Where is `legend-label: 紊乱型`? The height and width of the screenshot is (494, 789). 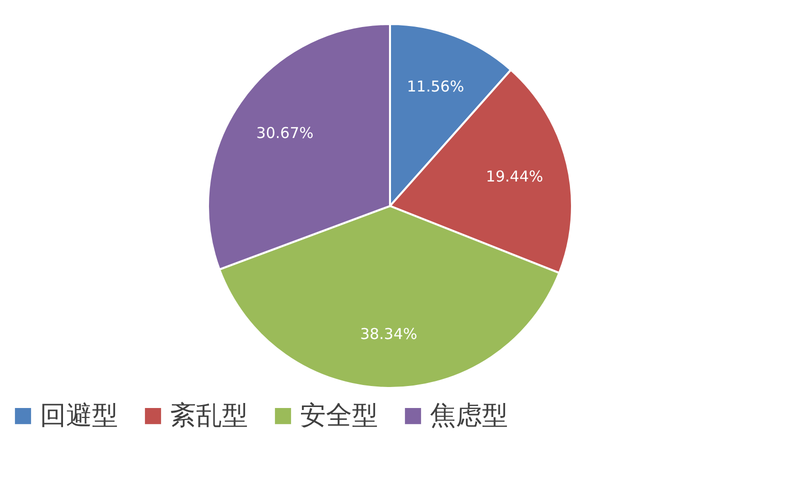 legend-label: 紊乱型 is located at coordinates (209, 416).